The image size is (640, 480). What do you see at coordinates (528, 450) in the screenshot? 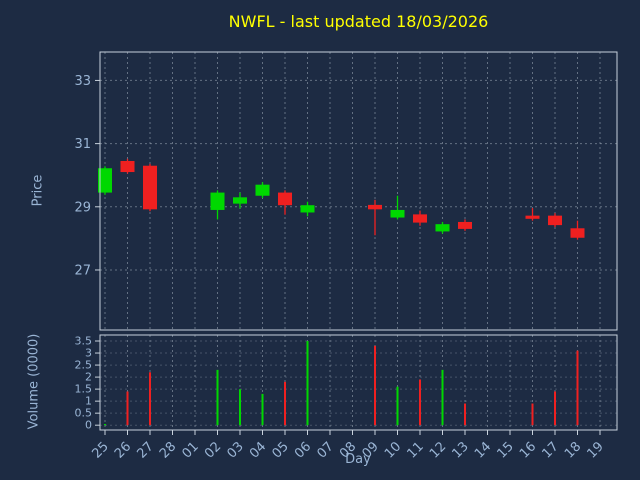
I see `x-tick-label: 16` at bounding box center [528, 450].